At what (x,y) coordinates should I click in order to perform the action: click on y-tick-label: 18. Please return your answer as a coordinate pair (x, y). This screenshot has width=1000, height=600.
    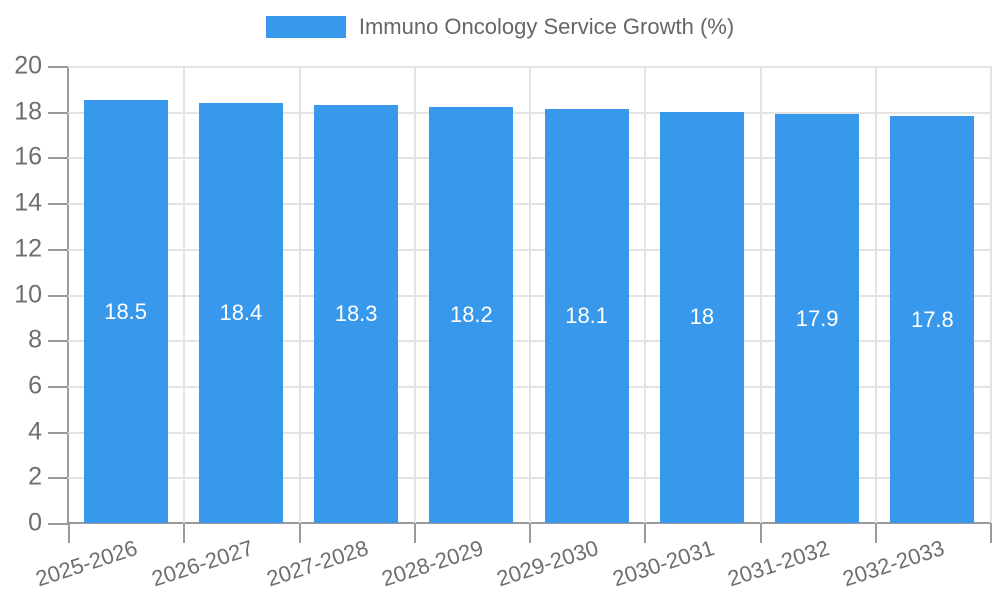
    Looking at the image, I should click on (28, 111).